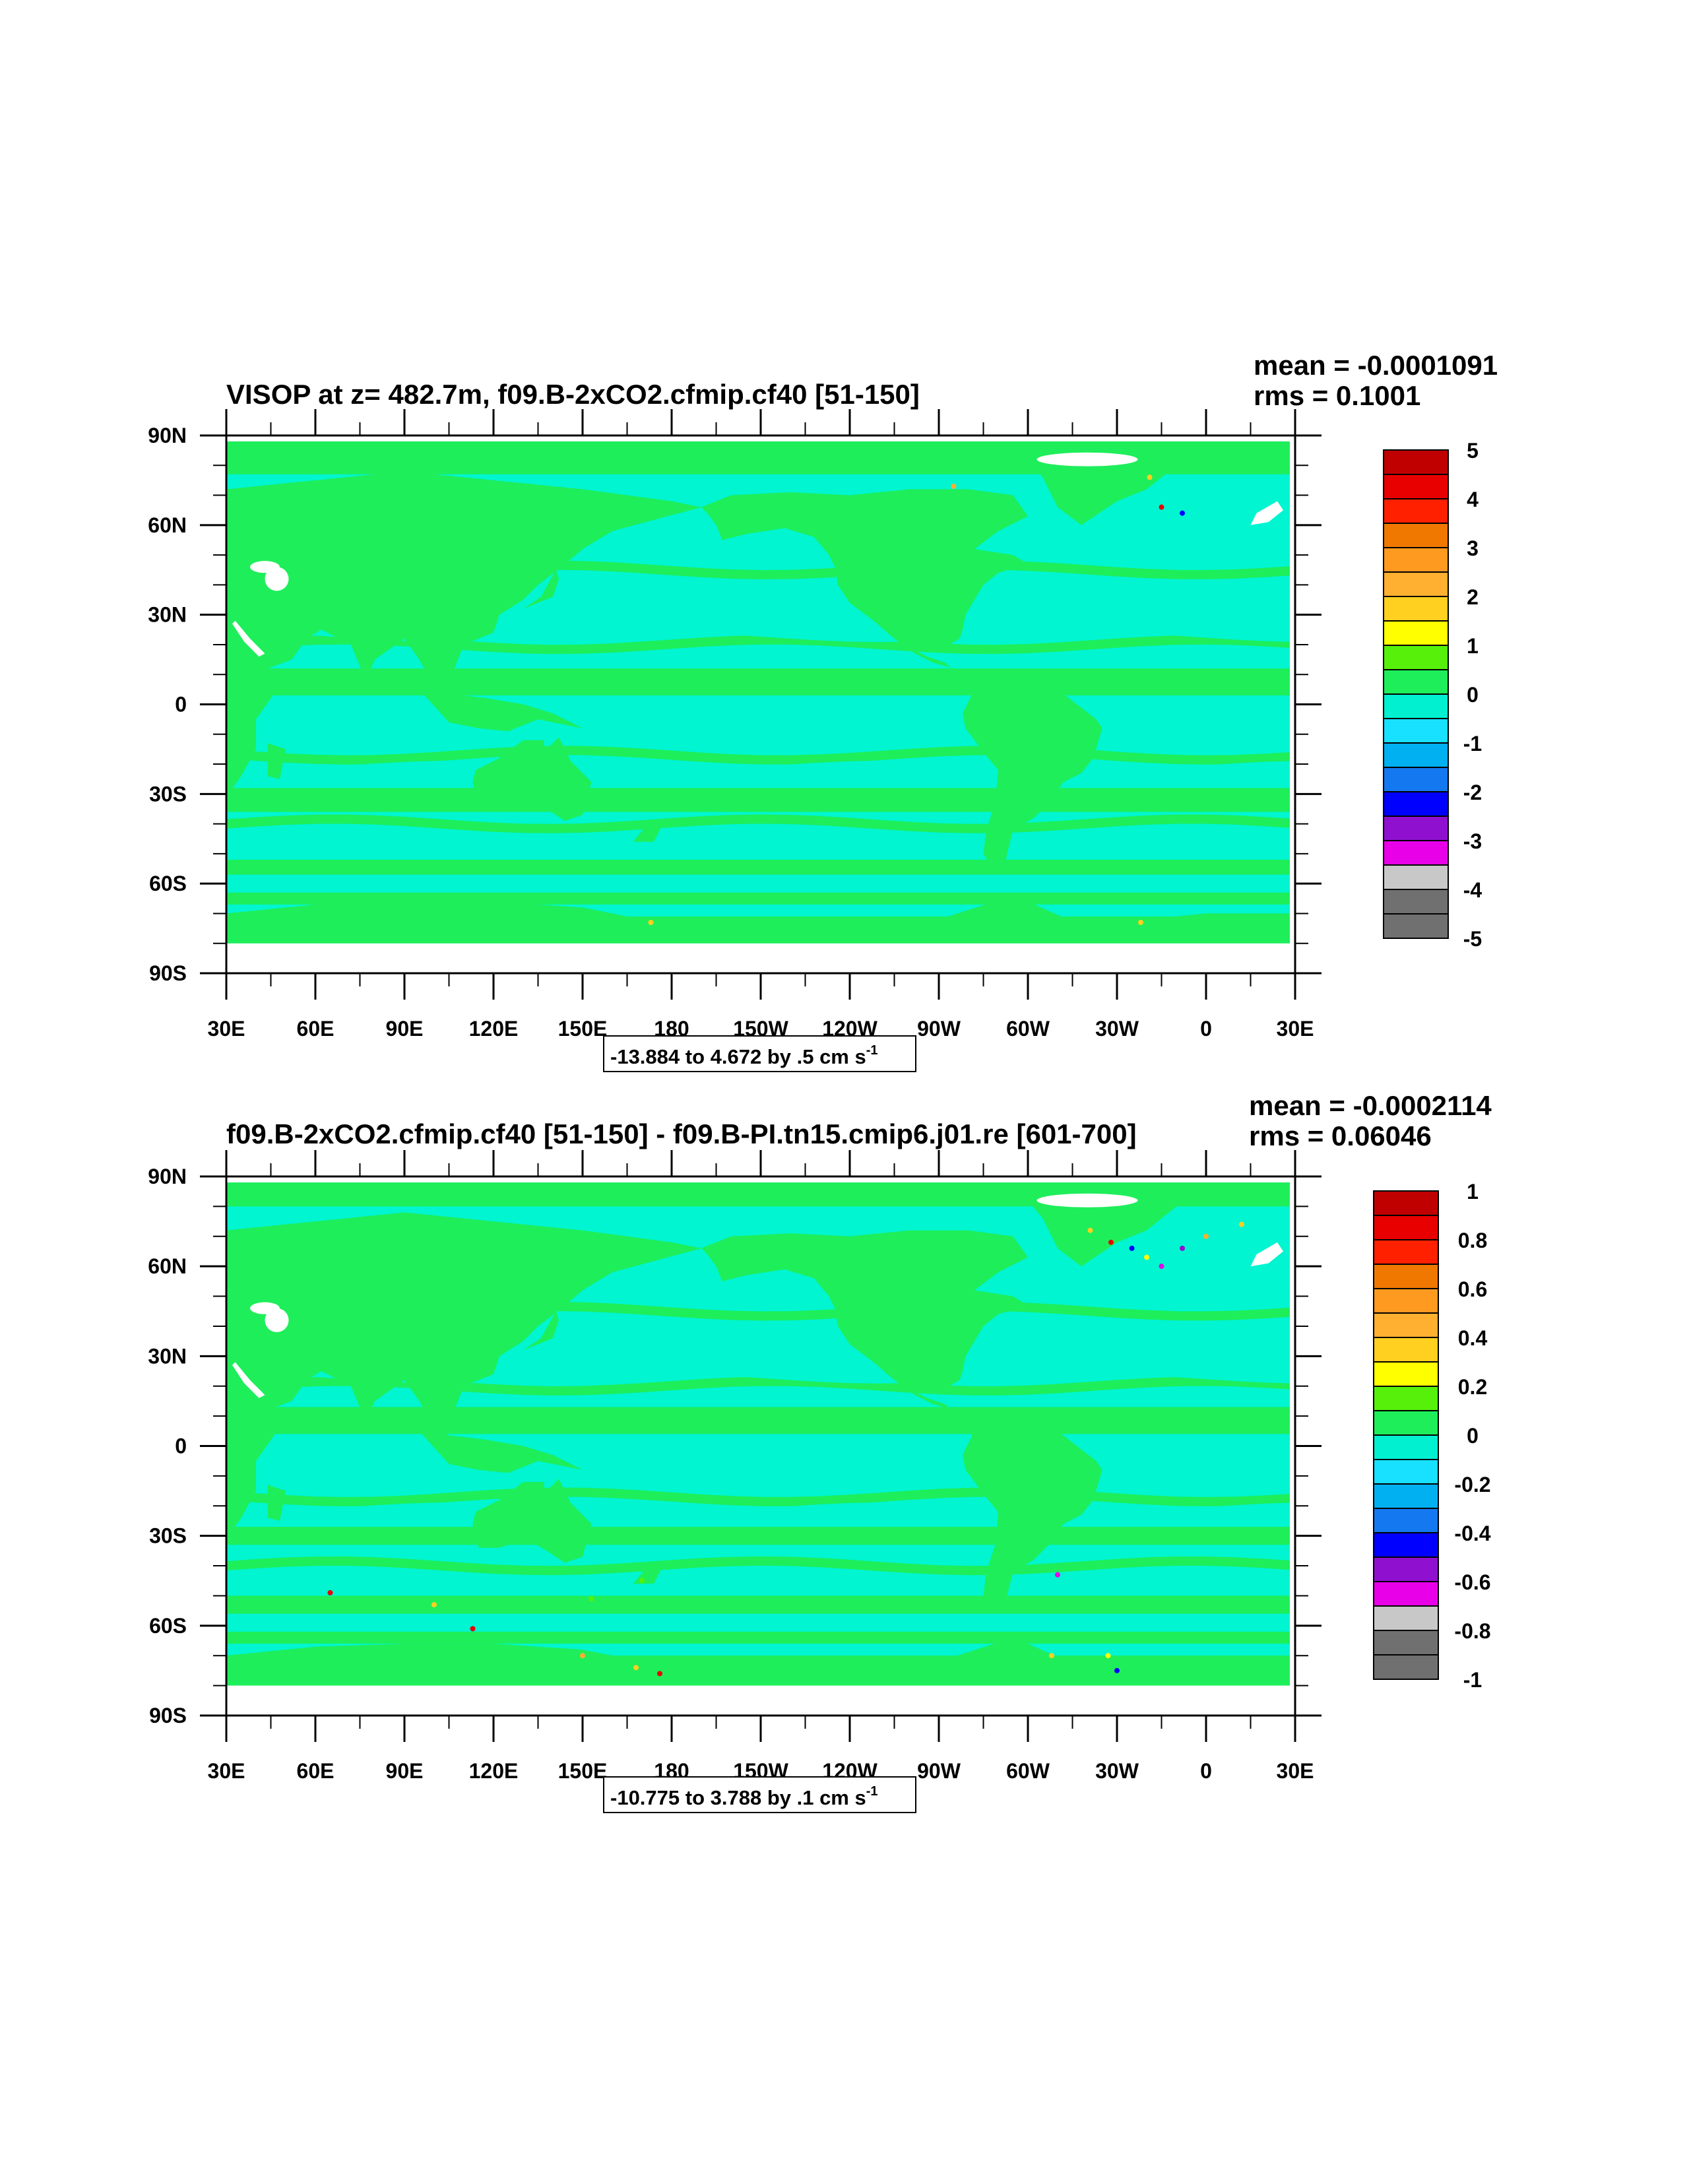 This screenshot has width=1689, height=2184. I want to click on rms-label: rms = 0.06046, so click(1340, 1135).